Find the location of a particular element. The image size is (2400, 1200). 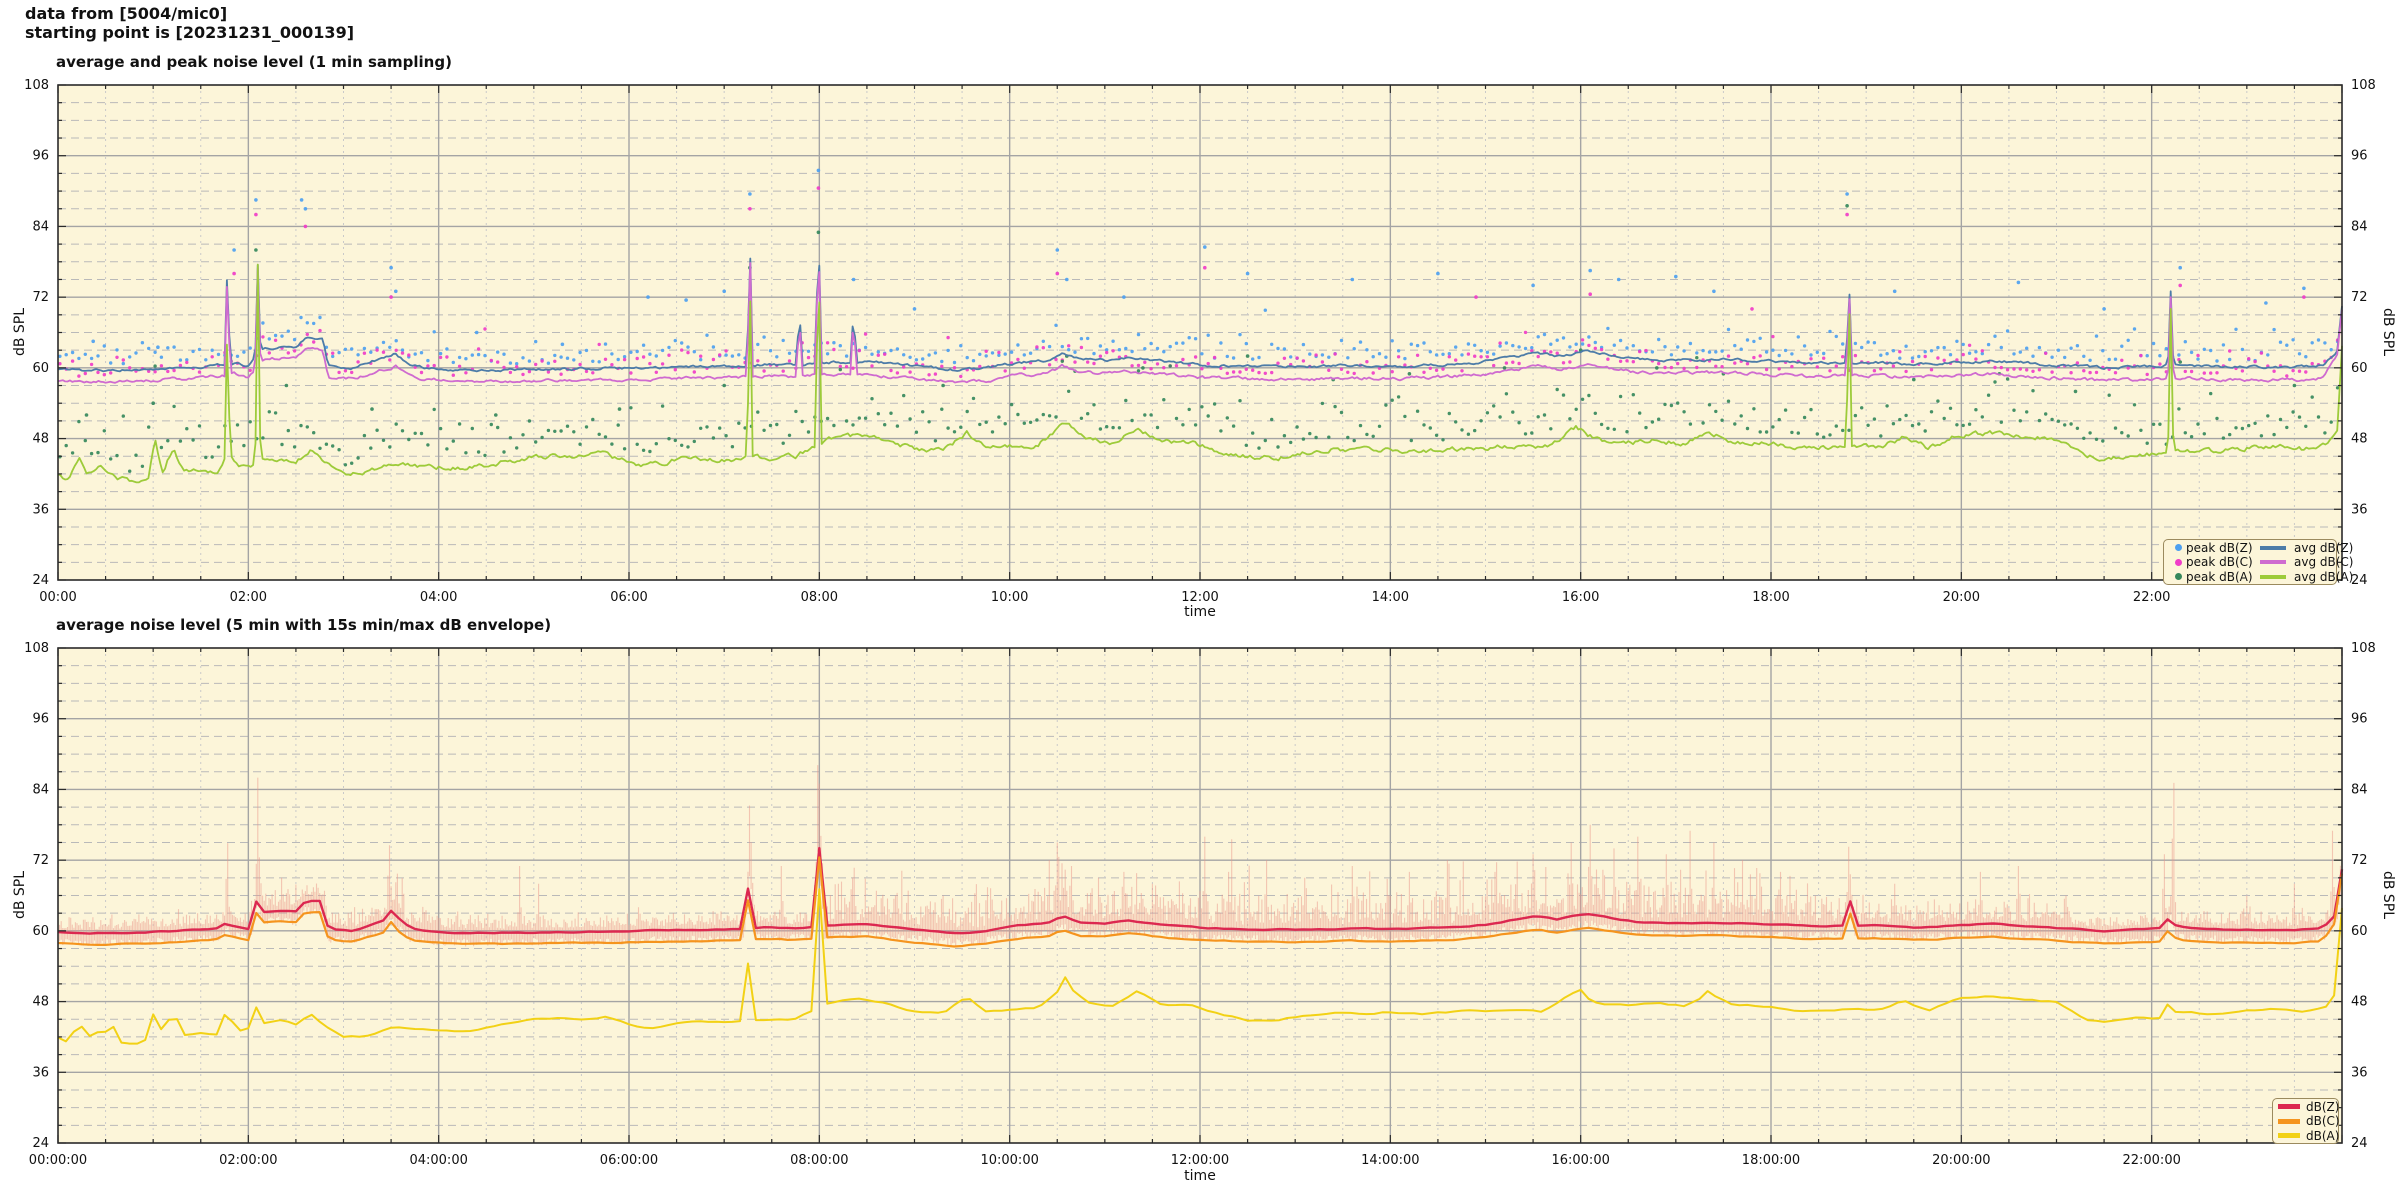

legend-label: avg dB(Z) is located at coordinates (2324, 547).